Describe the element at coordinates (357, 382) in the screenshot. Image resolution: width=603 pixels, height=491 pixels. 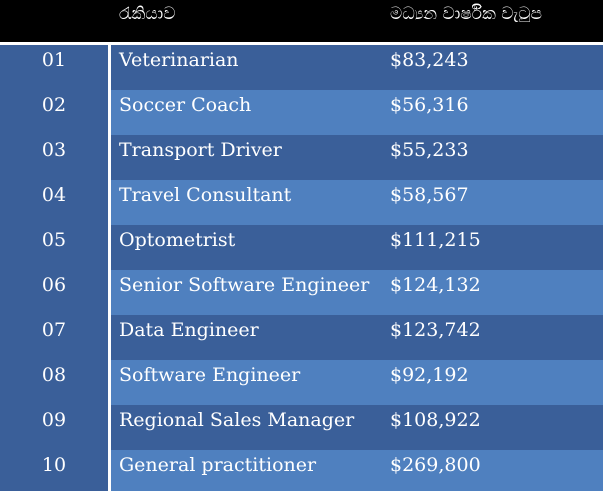
I see `row-content: Software Engineer $92,192` at that location.